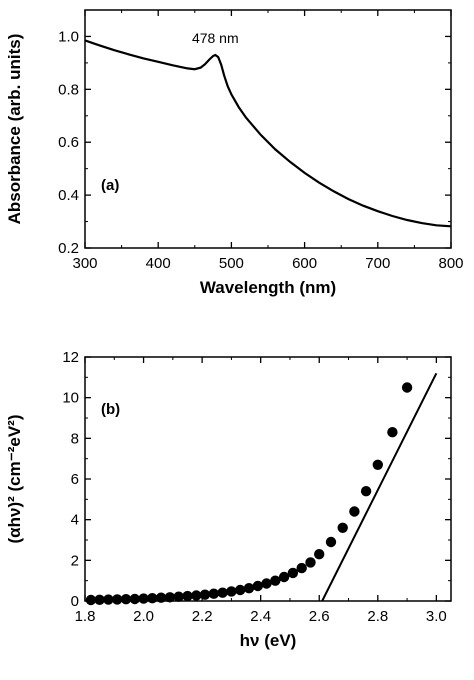  I want to click on panel-b-y-tick-labels: 0 2 4 6 8 10 12, so click(70, 479).